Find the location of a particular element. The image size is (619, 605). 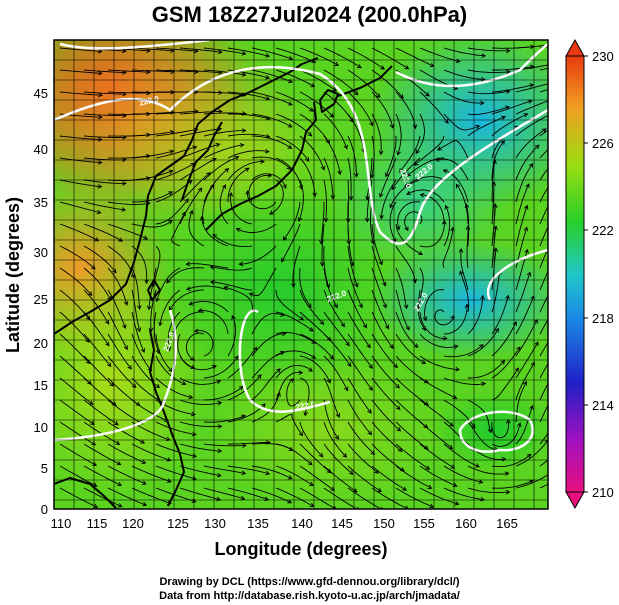

contour-label: 222.0 is located at coordinates (306, 406).